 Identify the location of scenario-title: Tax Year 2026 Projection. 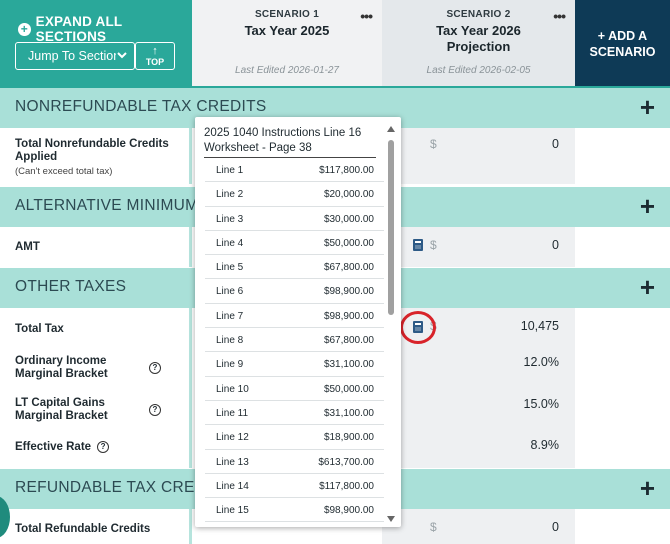
(478, 39).